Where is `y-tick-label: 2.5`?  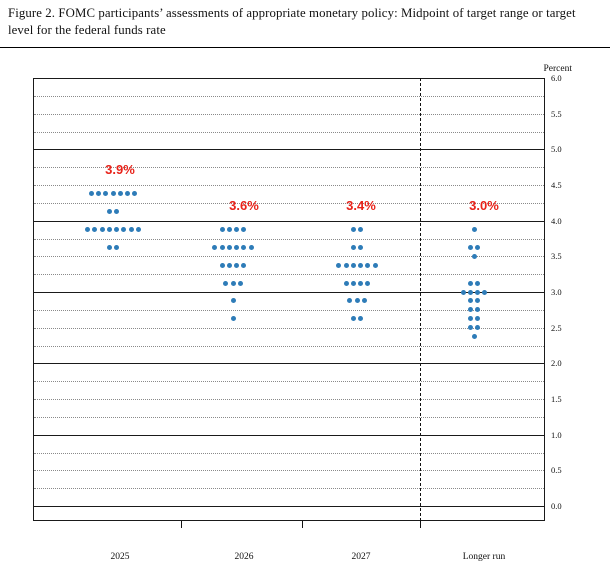
y-tick-label: 2.5 is located at coordinates (556, 327).